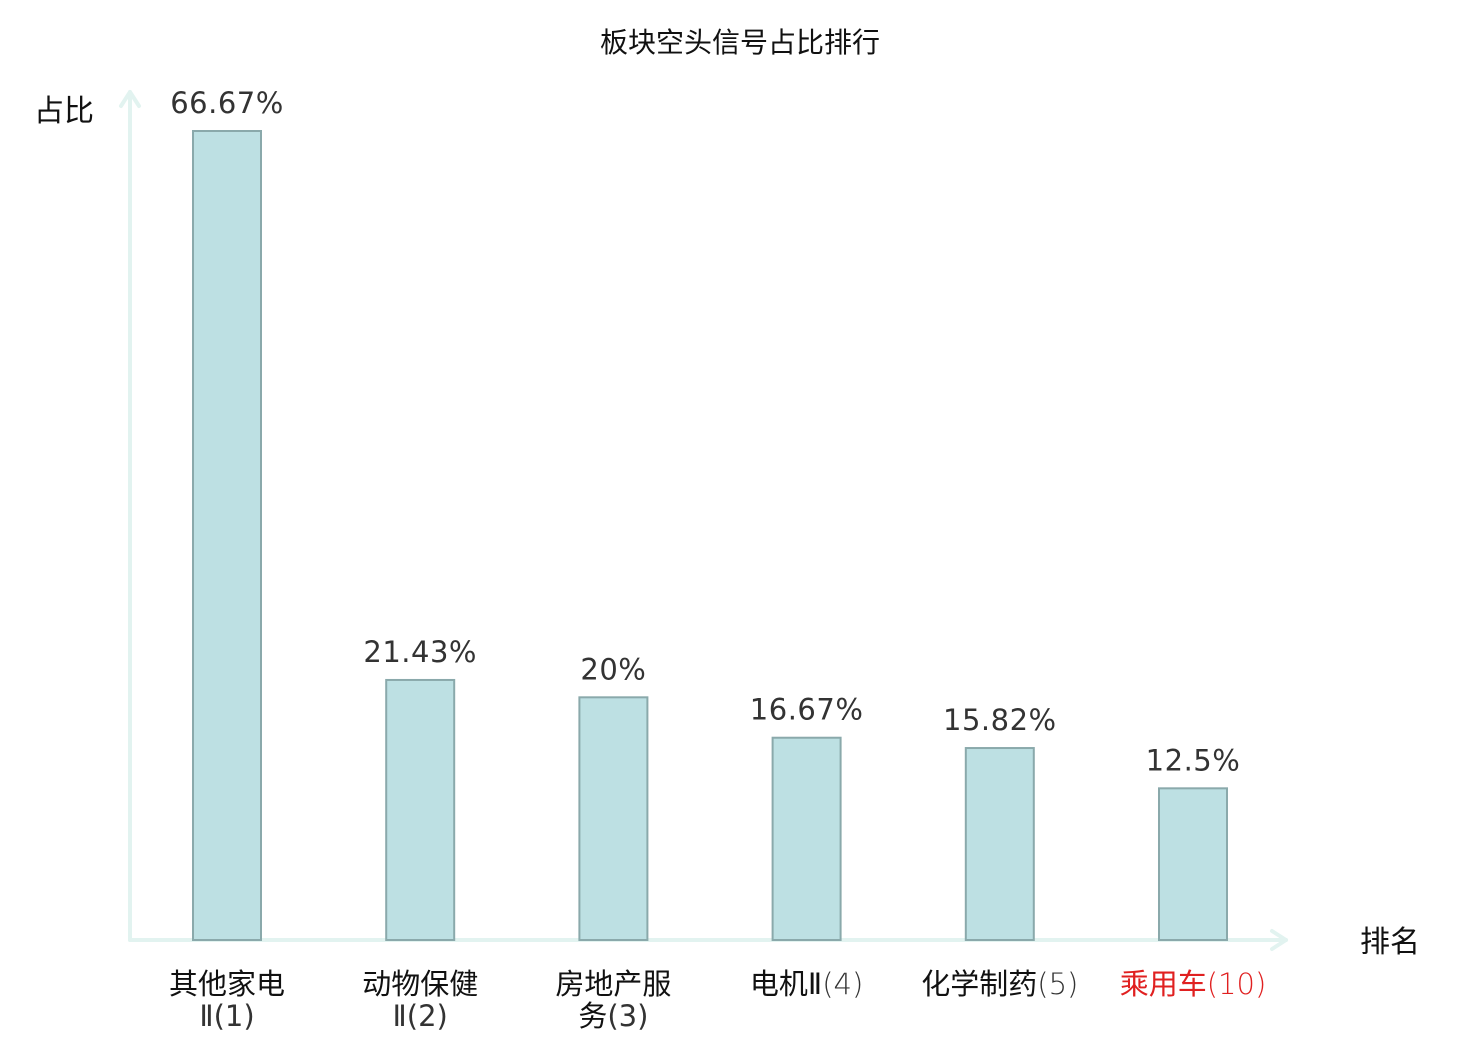 The height and width of the screenshot is (1040, 1480). I want to click on category-label: 乘用车(10), so click(1193, 984).